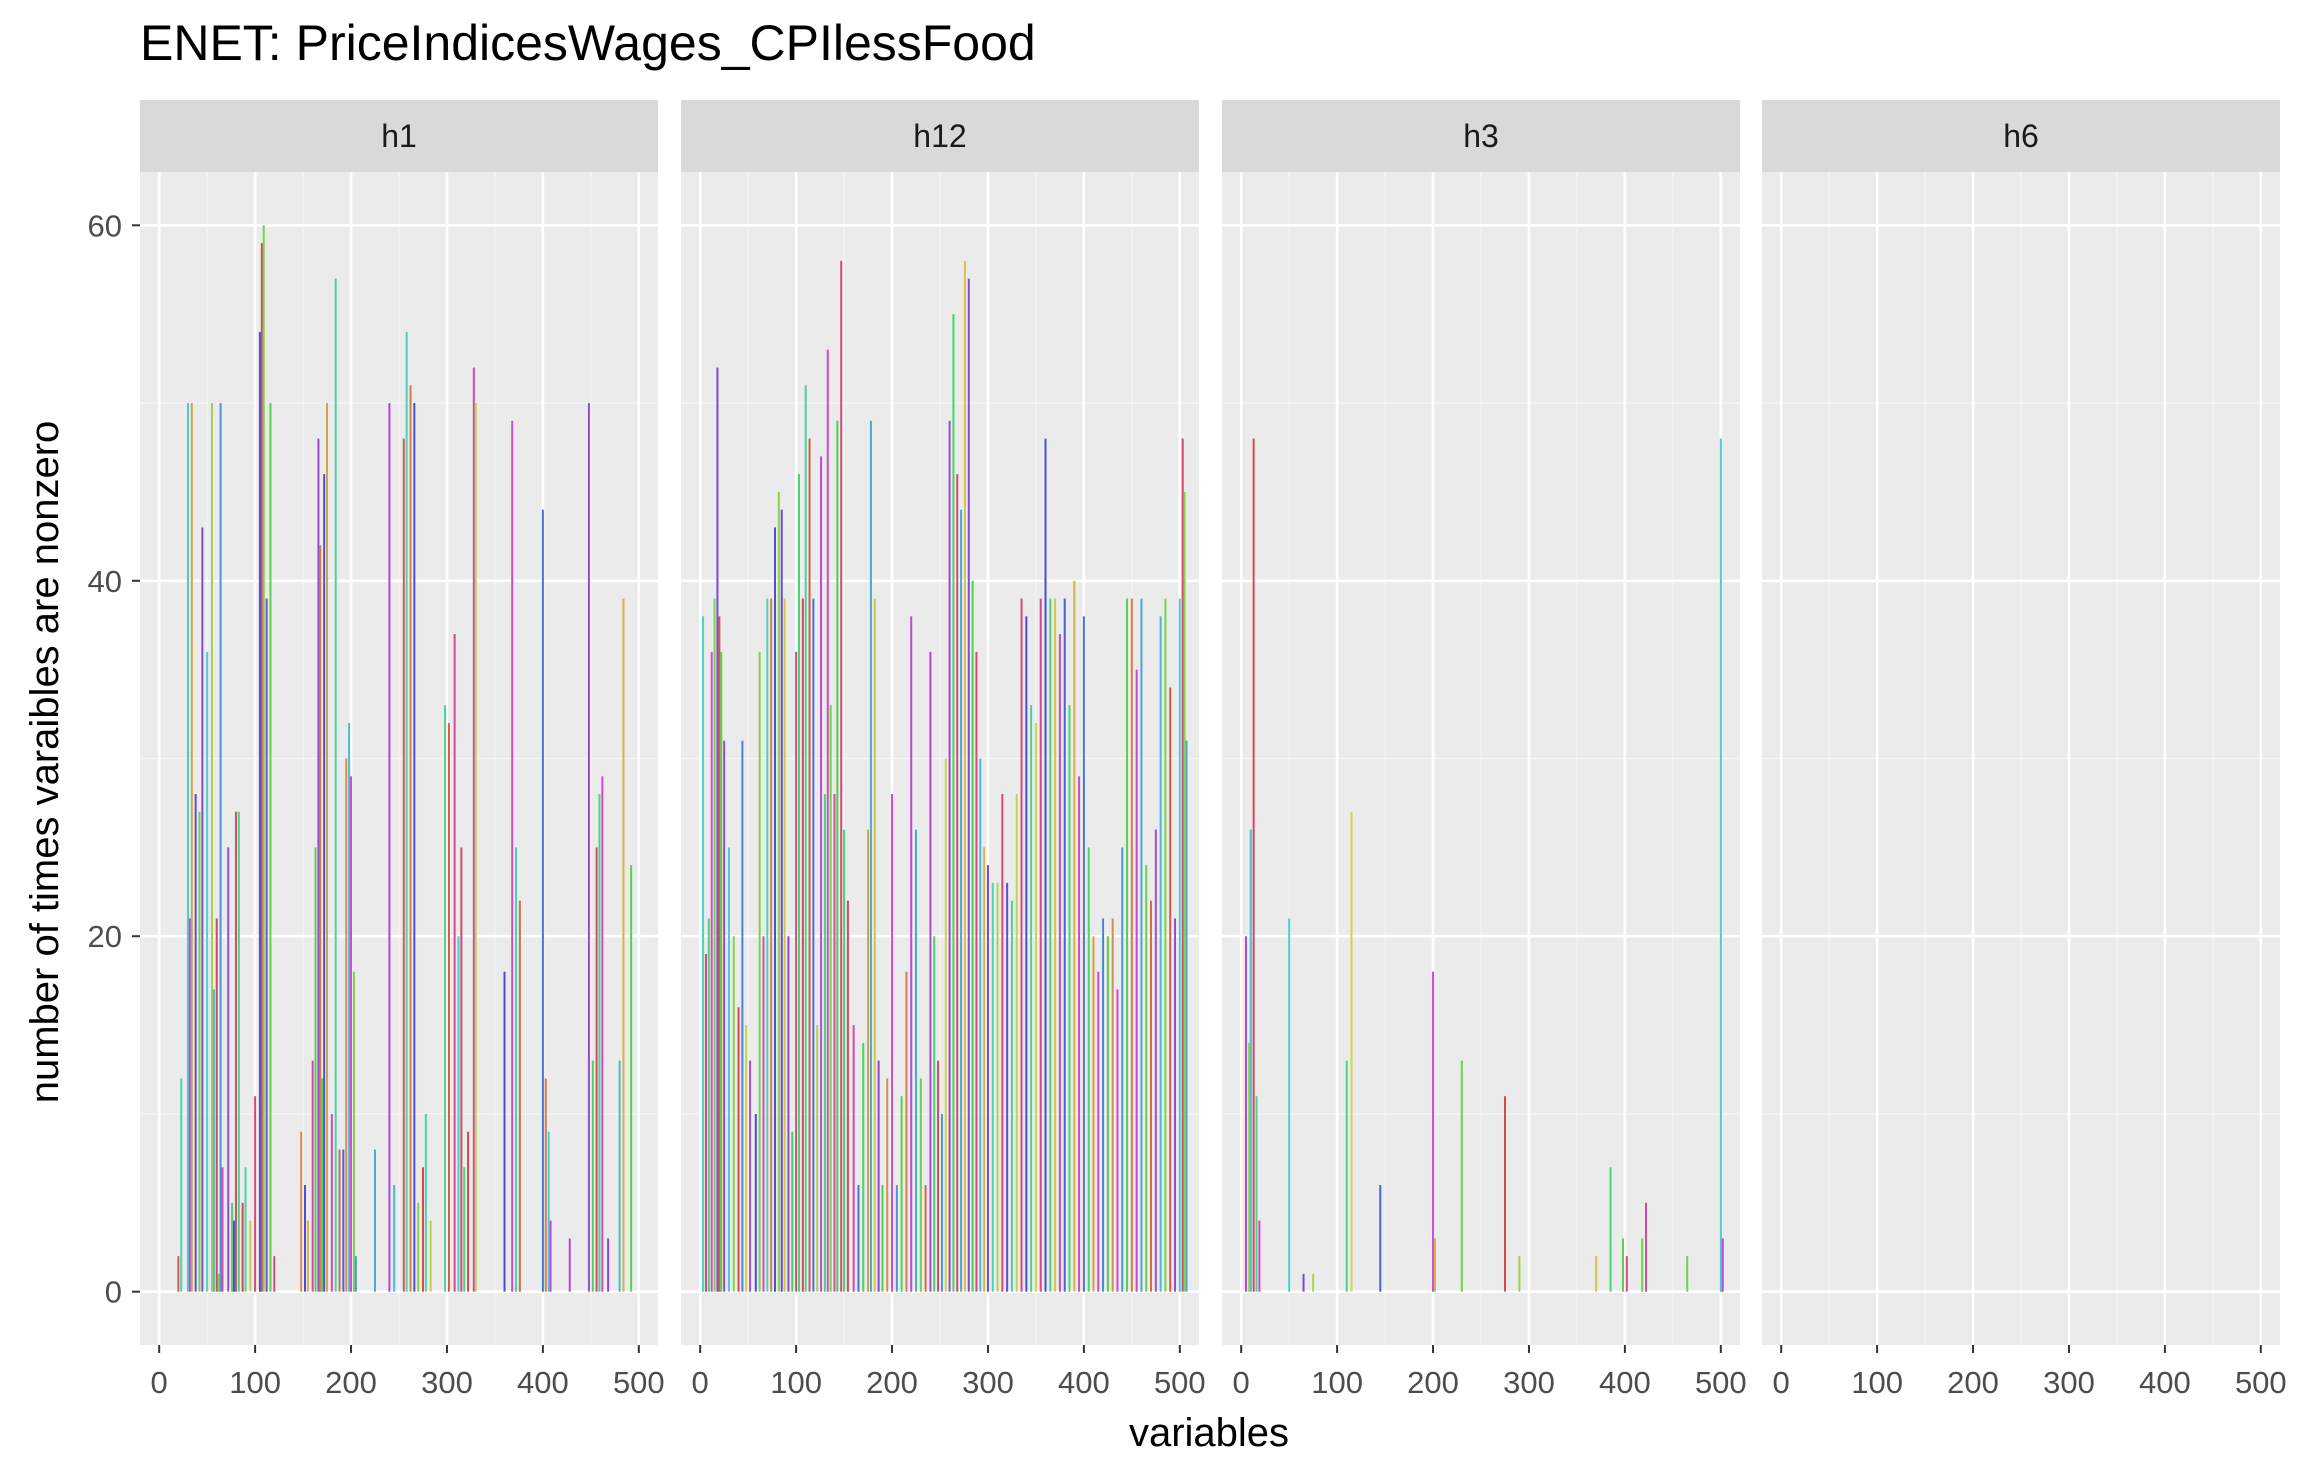 This screenshot has width=2300, height=1470. I want to click on x-tick-label: 300, so click(1529, 1382).